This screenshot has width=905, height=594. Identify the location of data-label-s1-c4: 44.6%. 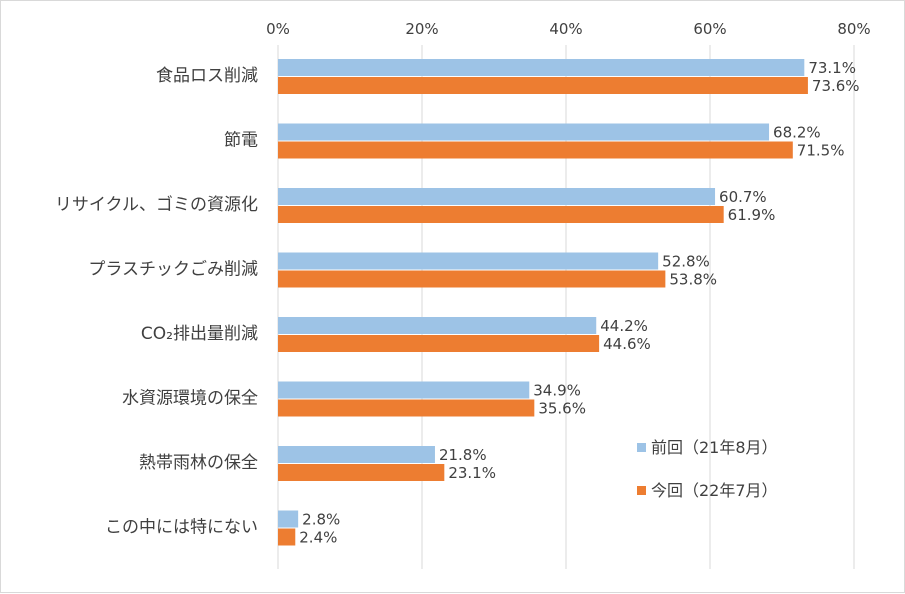
(627, 344).